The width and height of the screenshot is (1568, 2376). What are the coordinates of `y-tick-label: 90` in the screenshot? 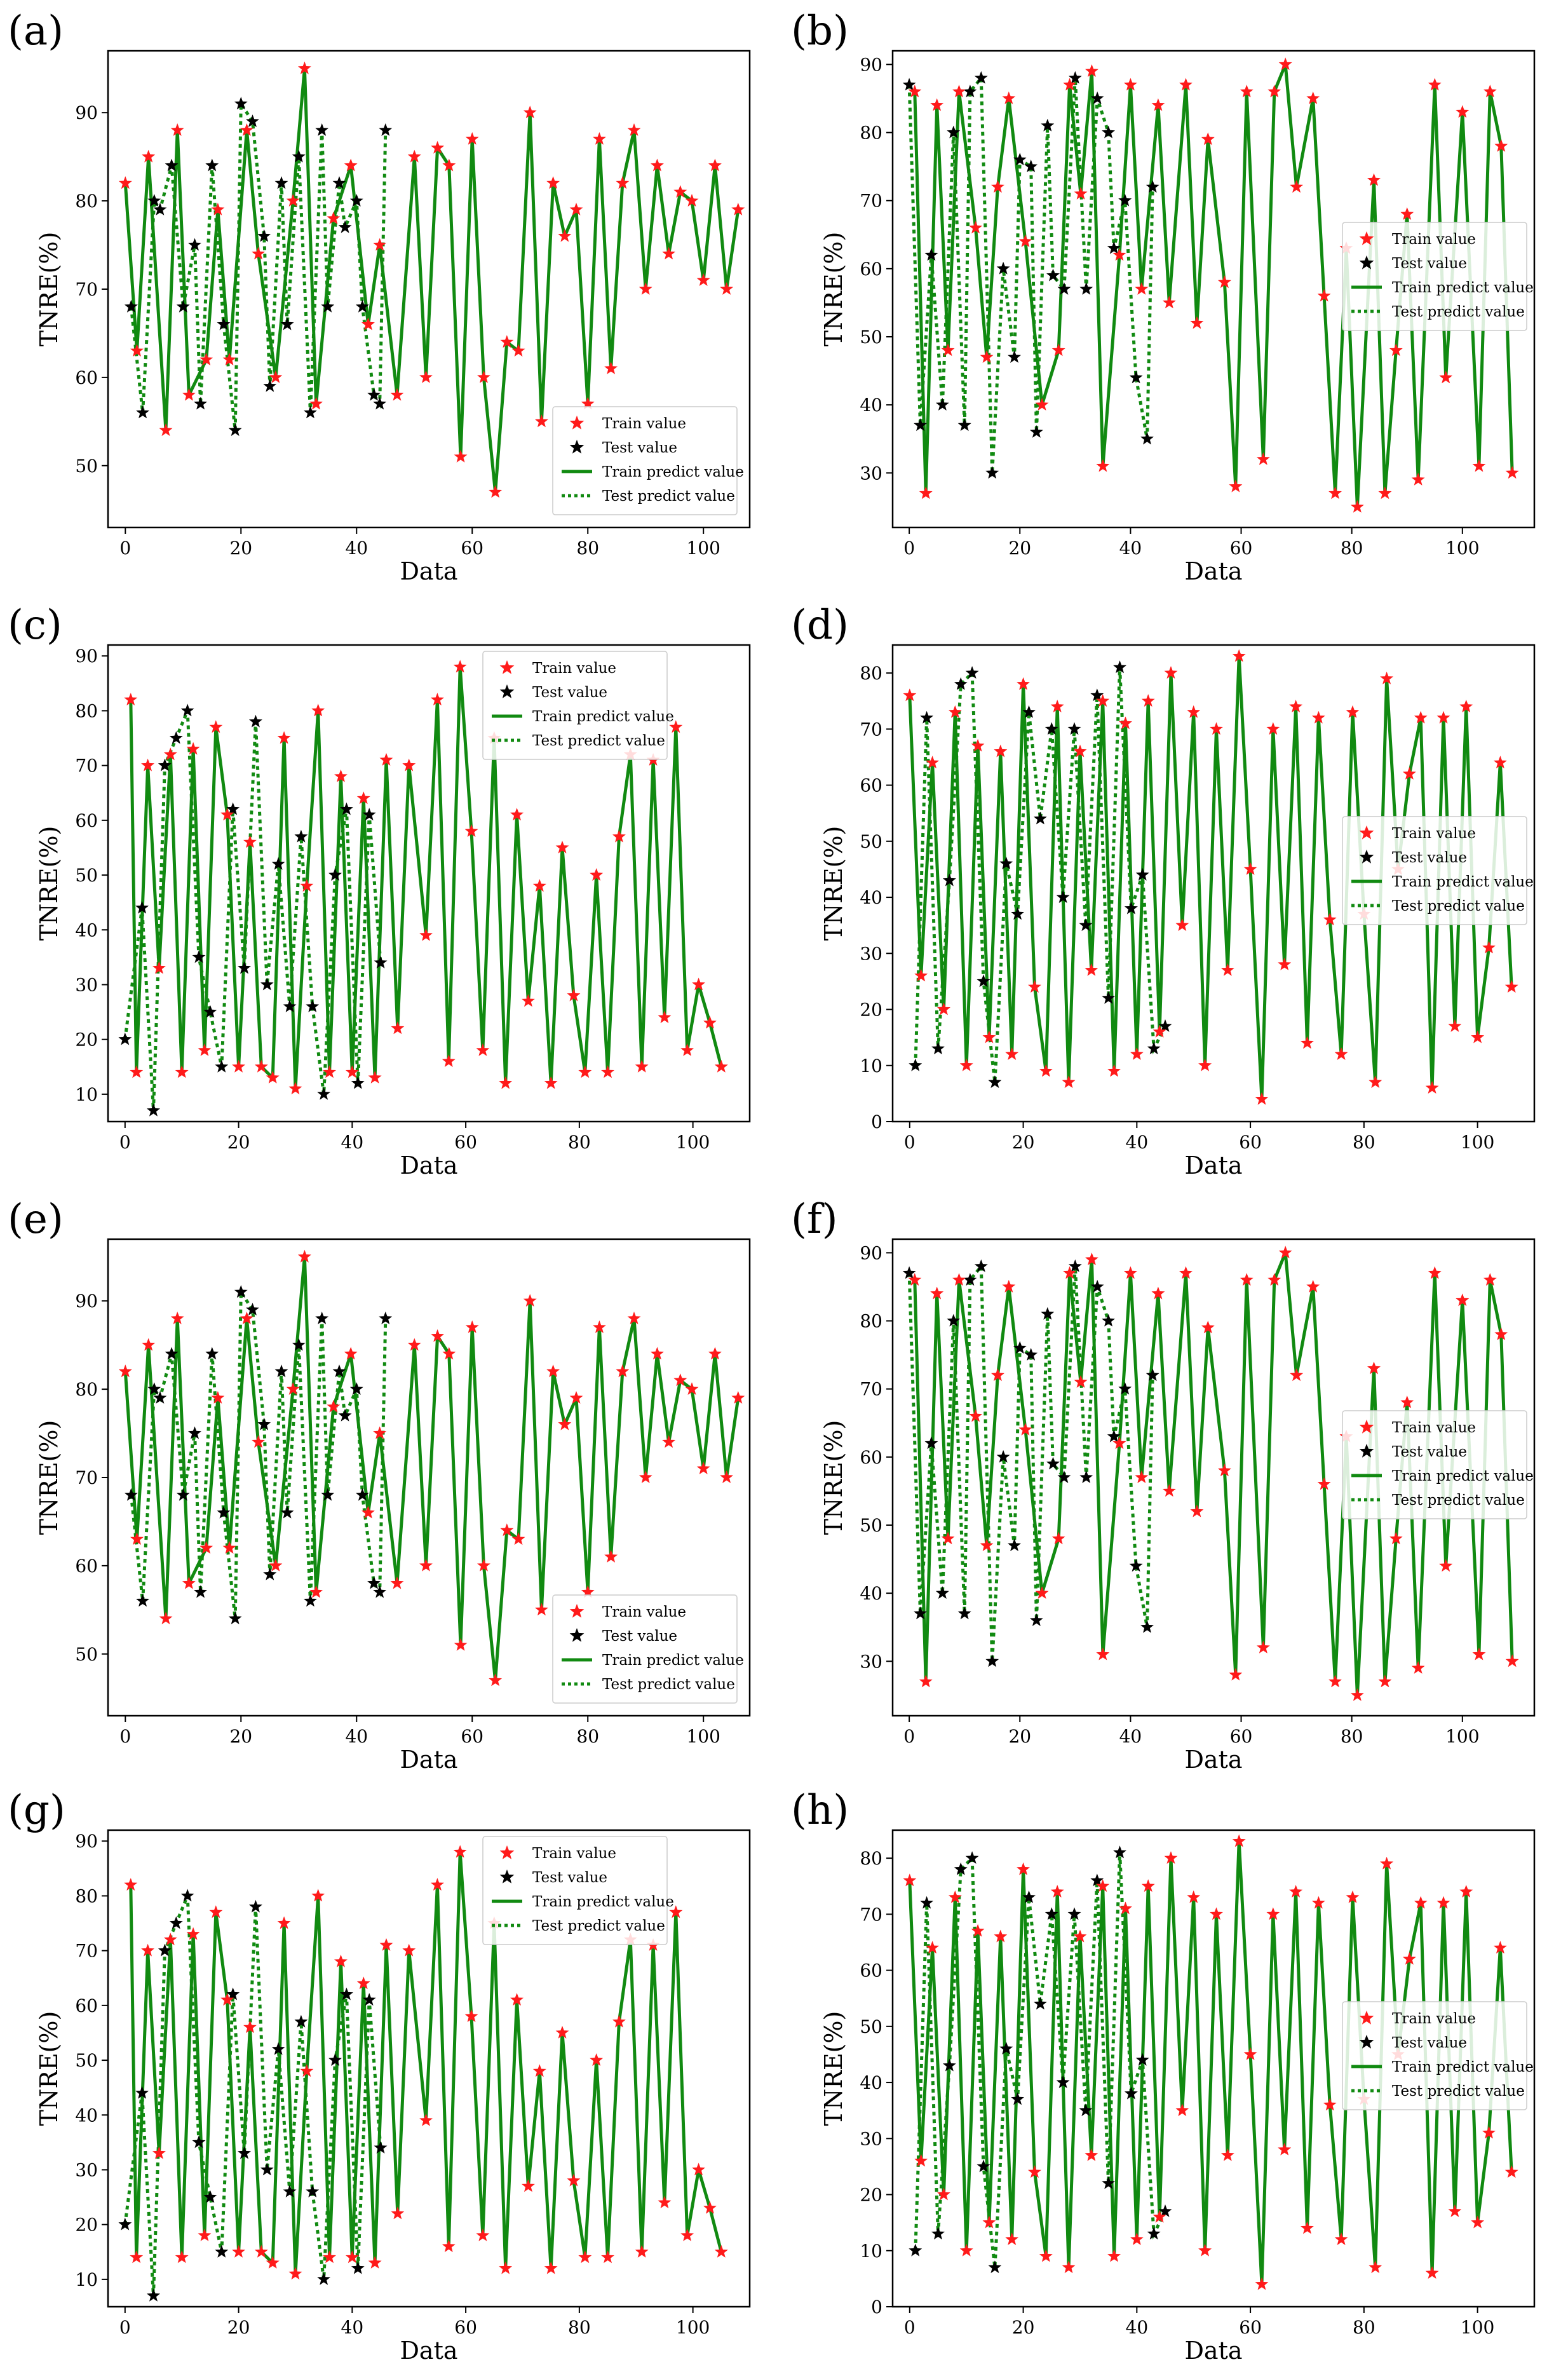 It's located at (86, 1301).